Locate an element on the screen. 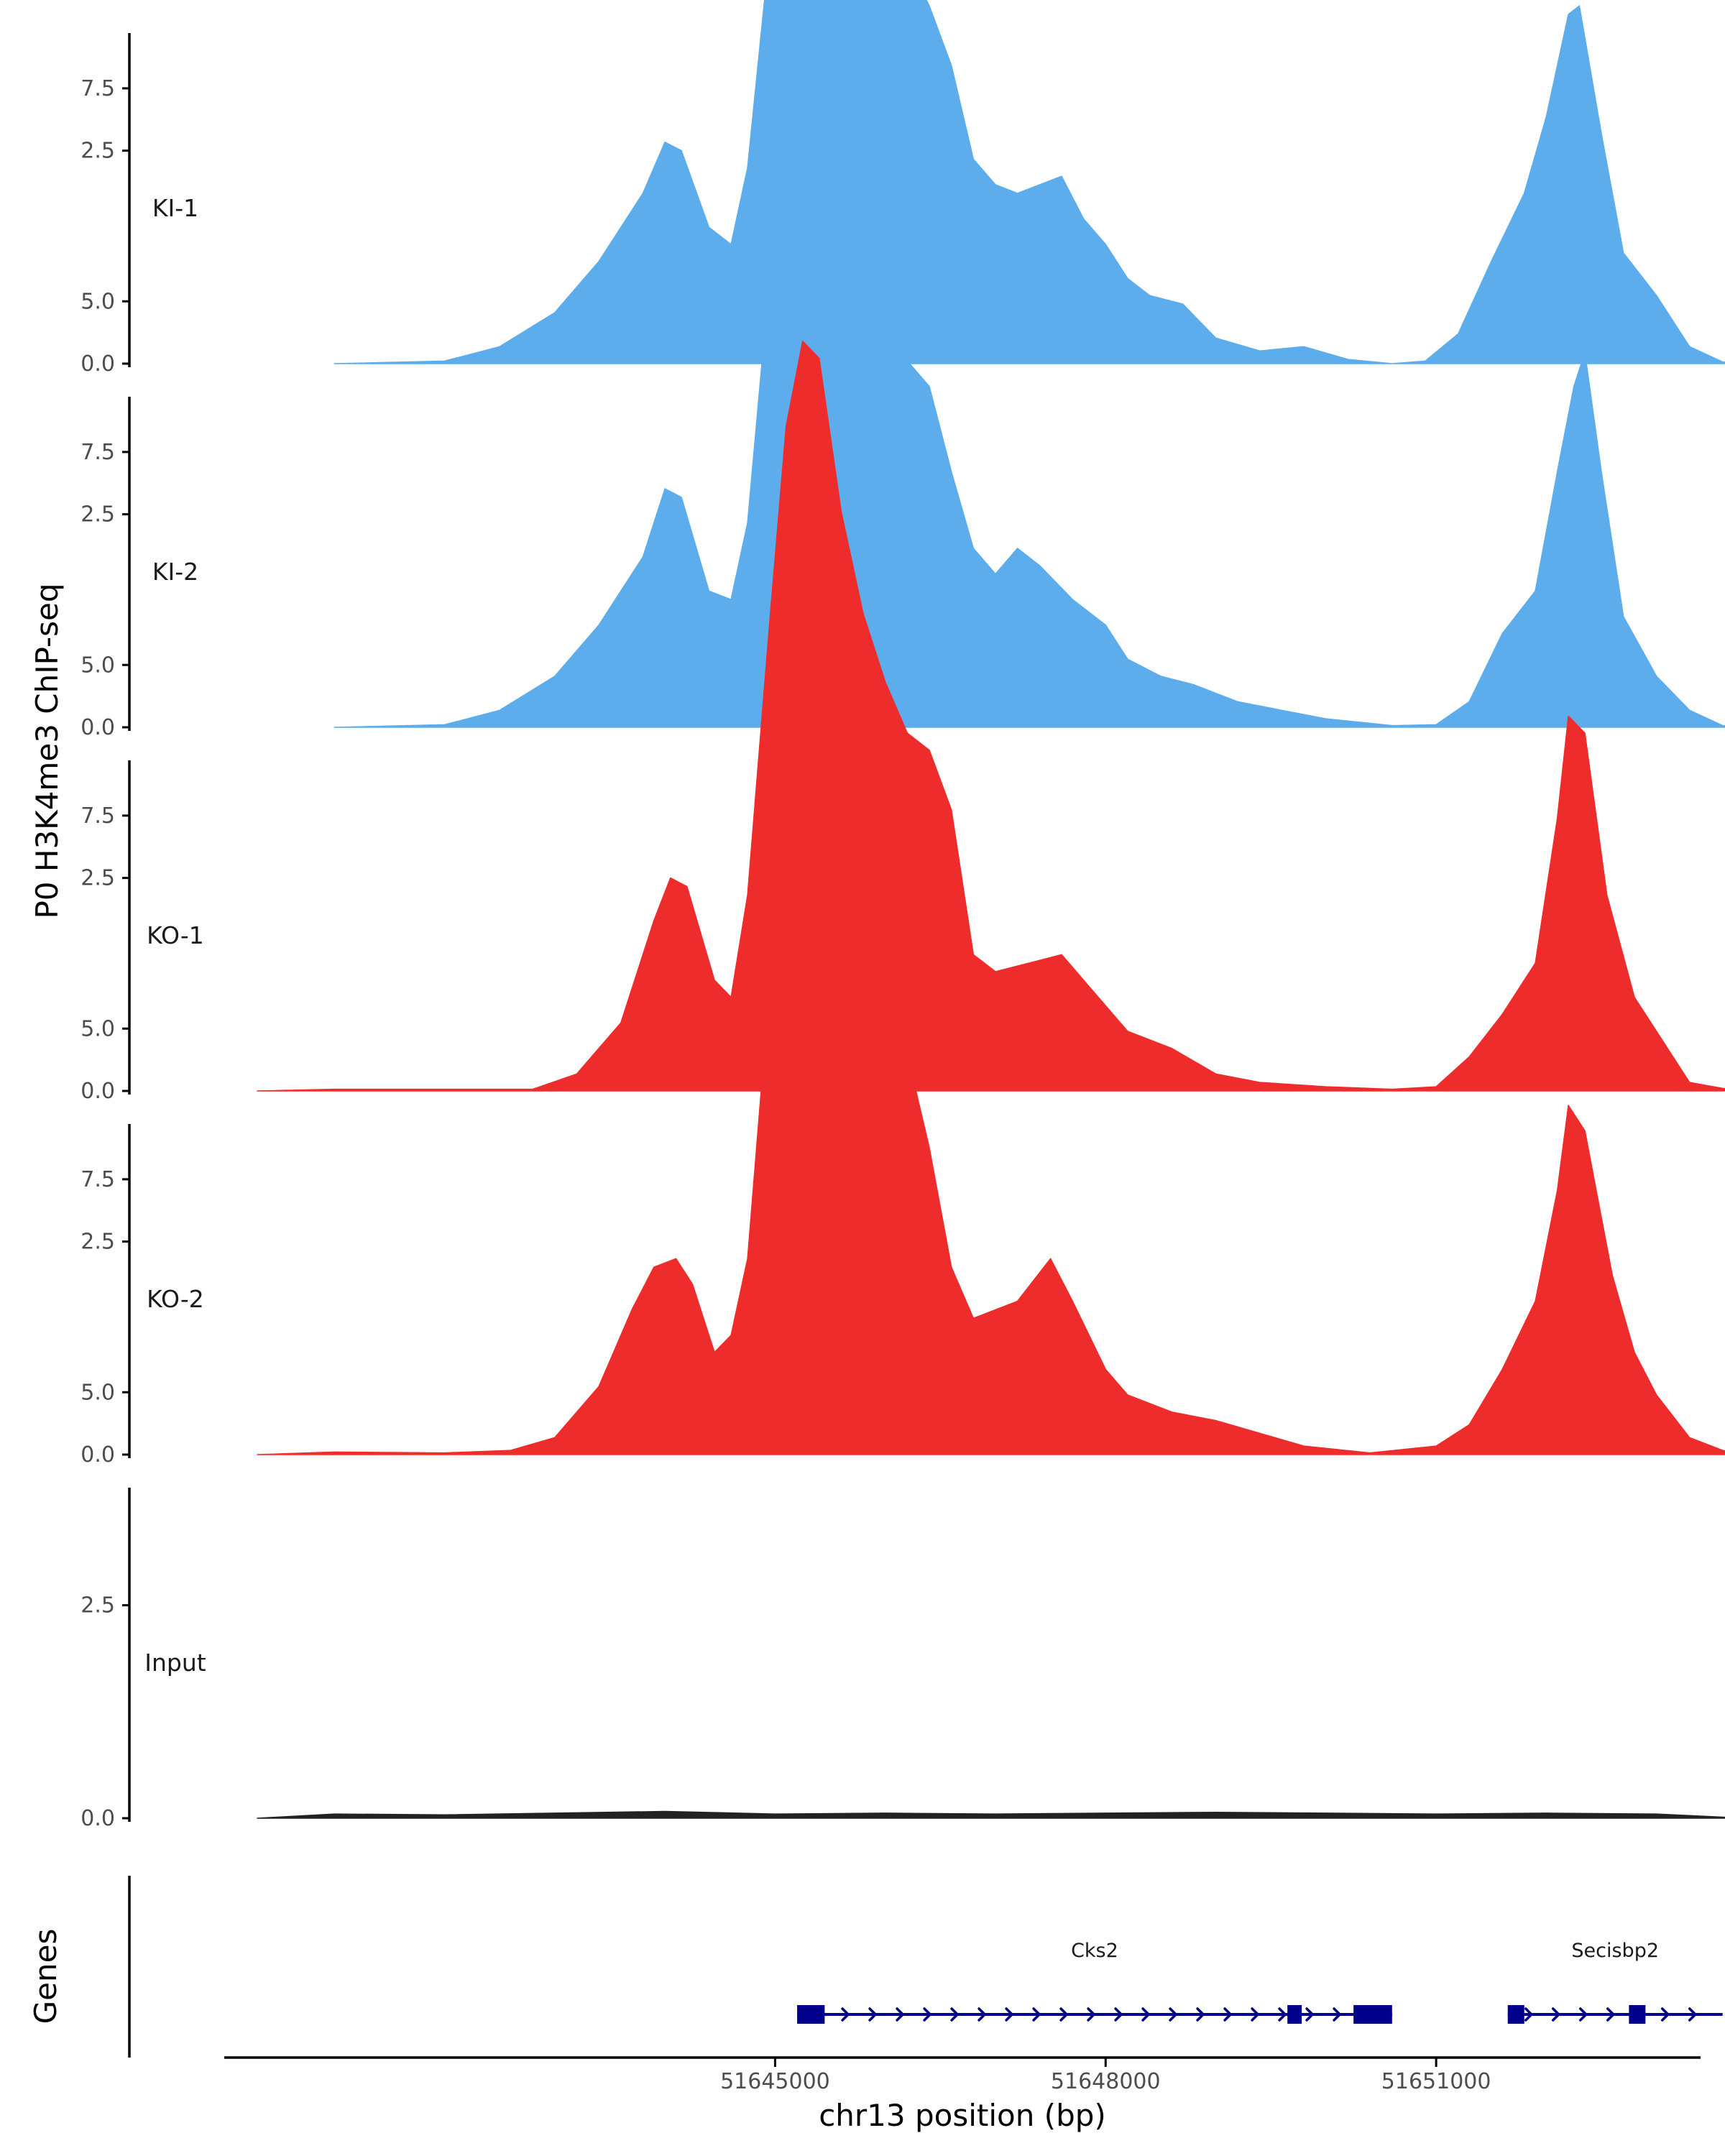 The width and height of the screenshot is (1725, 2156). track-label: KI-2 is located at coordinates (175, 572).